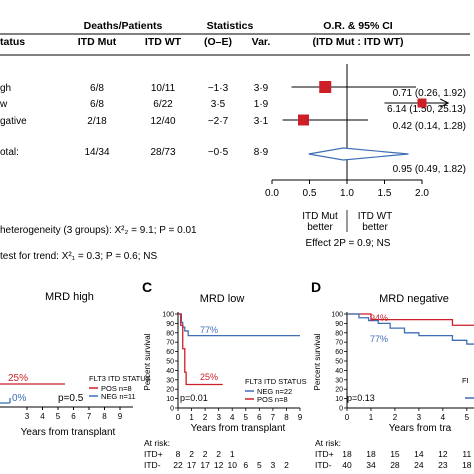 The width and height of the screenshot is (474, 474). What do you see at coordinates (96, 152) in the screenshot?
I see `forest-total-mut: 14/34` at bounding box center [96, 152].